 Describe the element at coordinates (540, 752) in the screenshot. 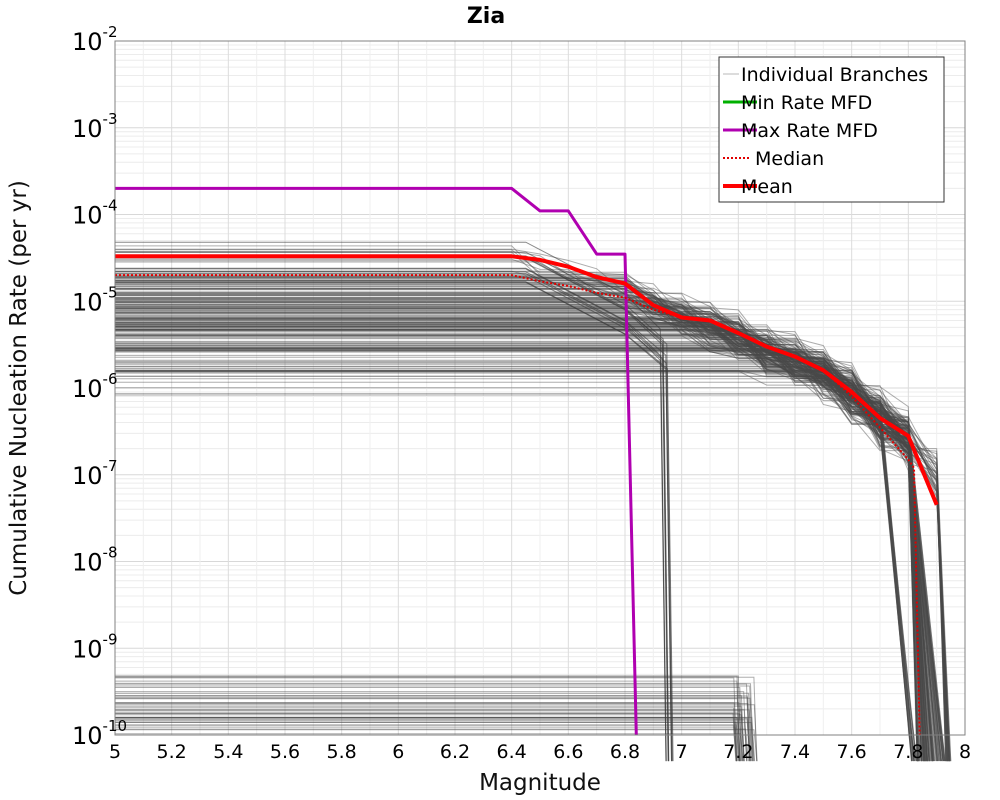

I see `x-tick-labels: 5 5.2 5.4 5.6 5.8 6 6.2 6.4 6.6 6.8 7 7.2 7.4 7.6 7.8 8` at that location.